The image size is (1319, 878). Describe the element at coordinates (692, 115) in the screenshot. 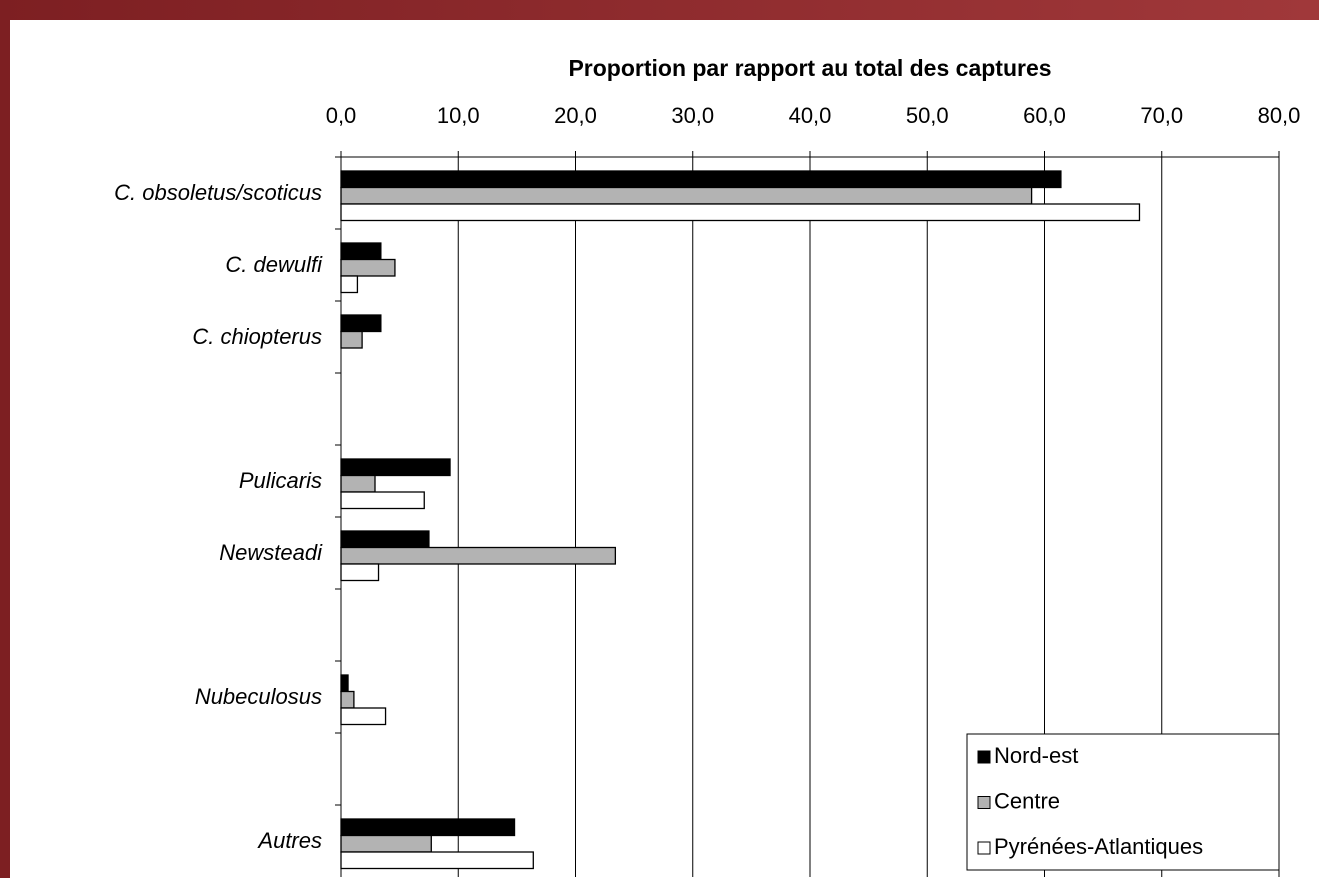

I see `x-tick-label: 30,0` at that location.